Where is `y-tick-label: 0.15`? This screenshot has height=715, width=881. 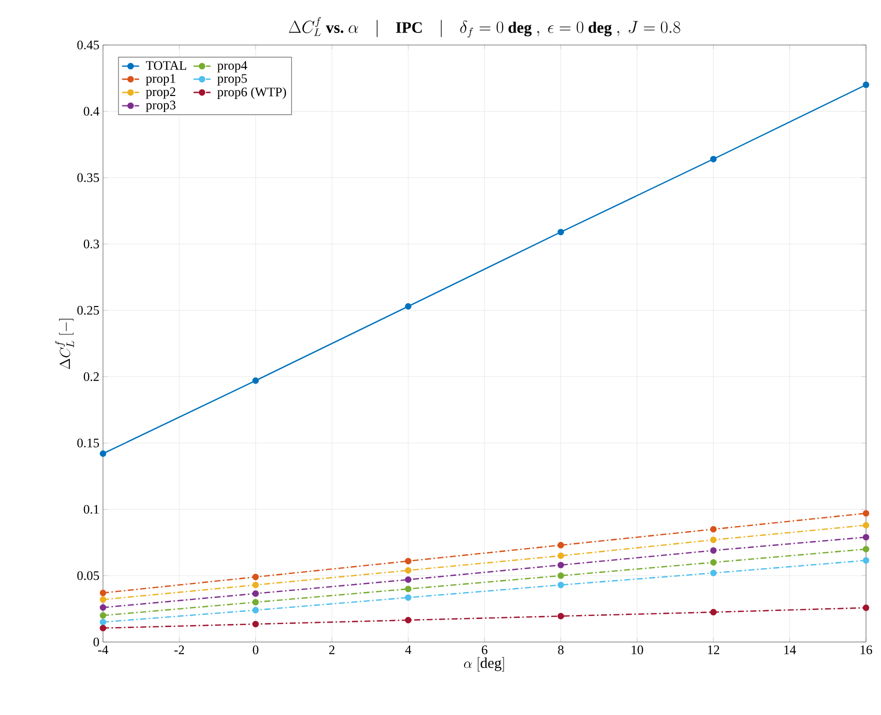
y-tick-label: 0.15 is located at coordinates (88, 443).